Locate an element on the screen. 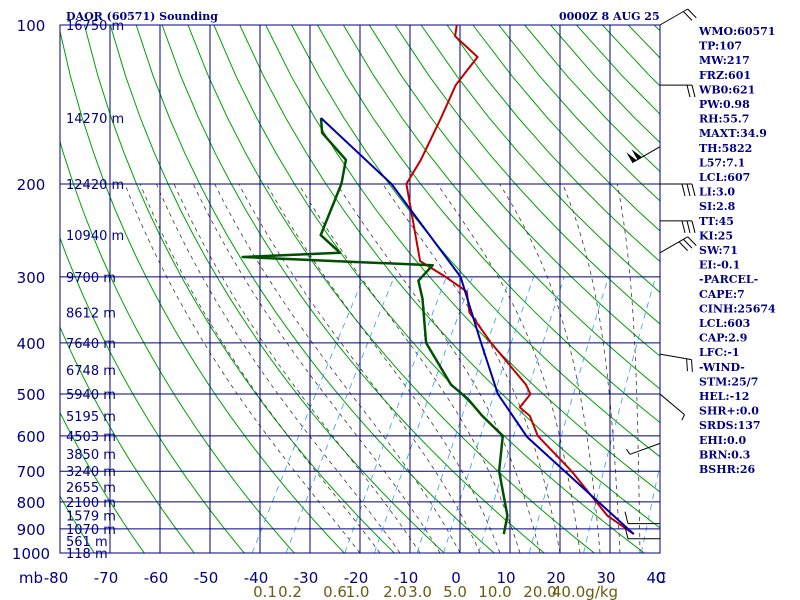 This screenshot has height=600, width=800. height-label: 1579 m is located at coordinates (91, 517).